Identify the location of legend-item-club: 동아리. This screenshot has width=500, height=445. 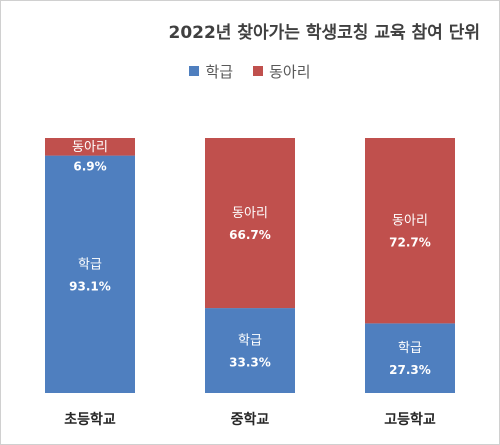
(282, 71).